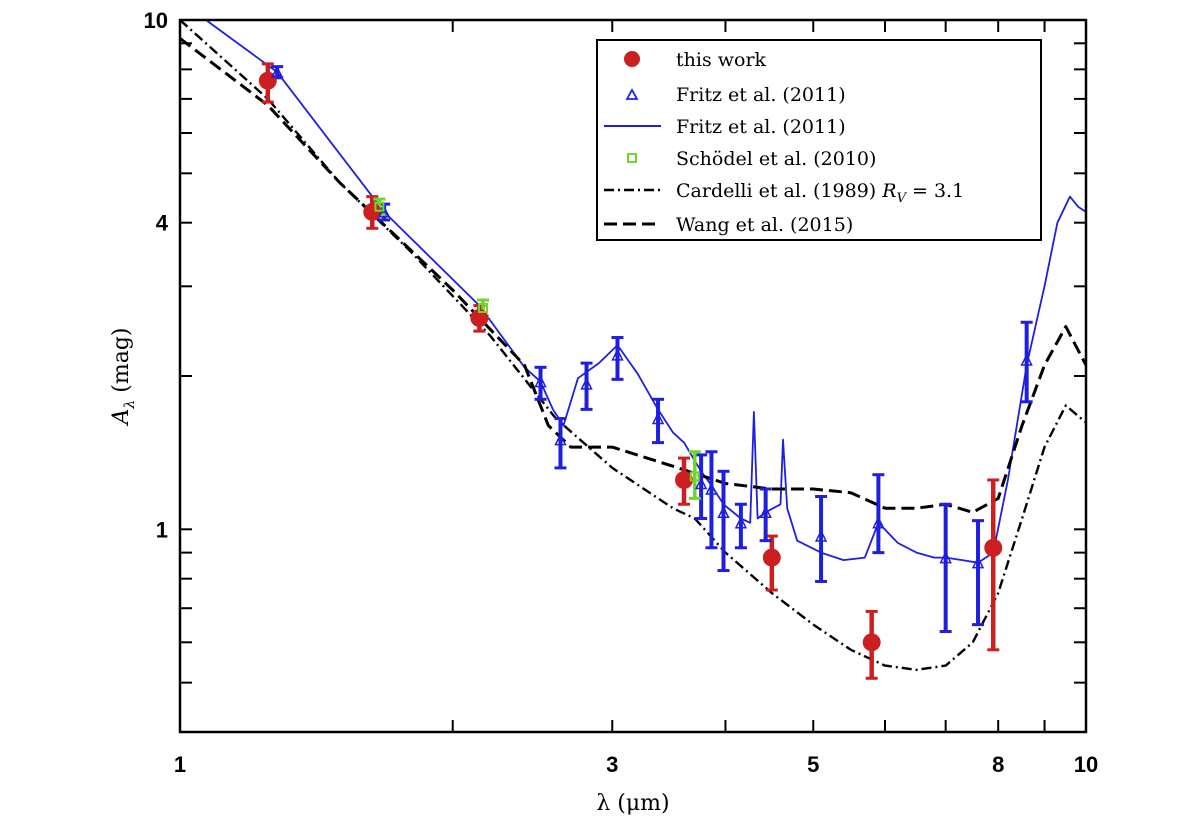 The height and width of the screenshot is (825, 1200). I want to click on x-axis-label: λ (μm), so click(632, 803).